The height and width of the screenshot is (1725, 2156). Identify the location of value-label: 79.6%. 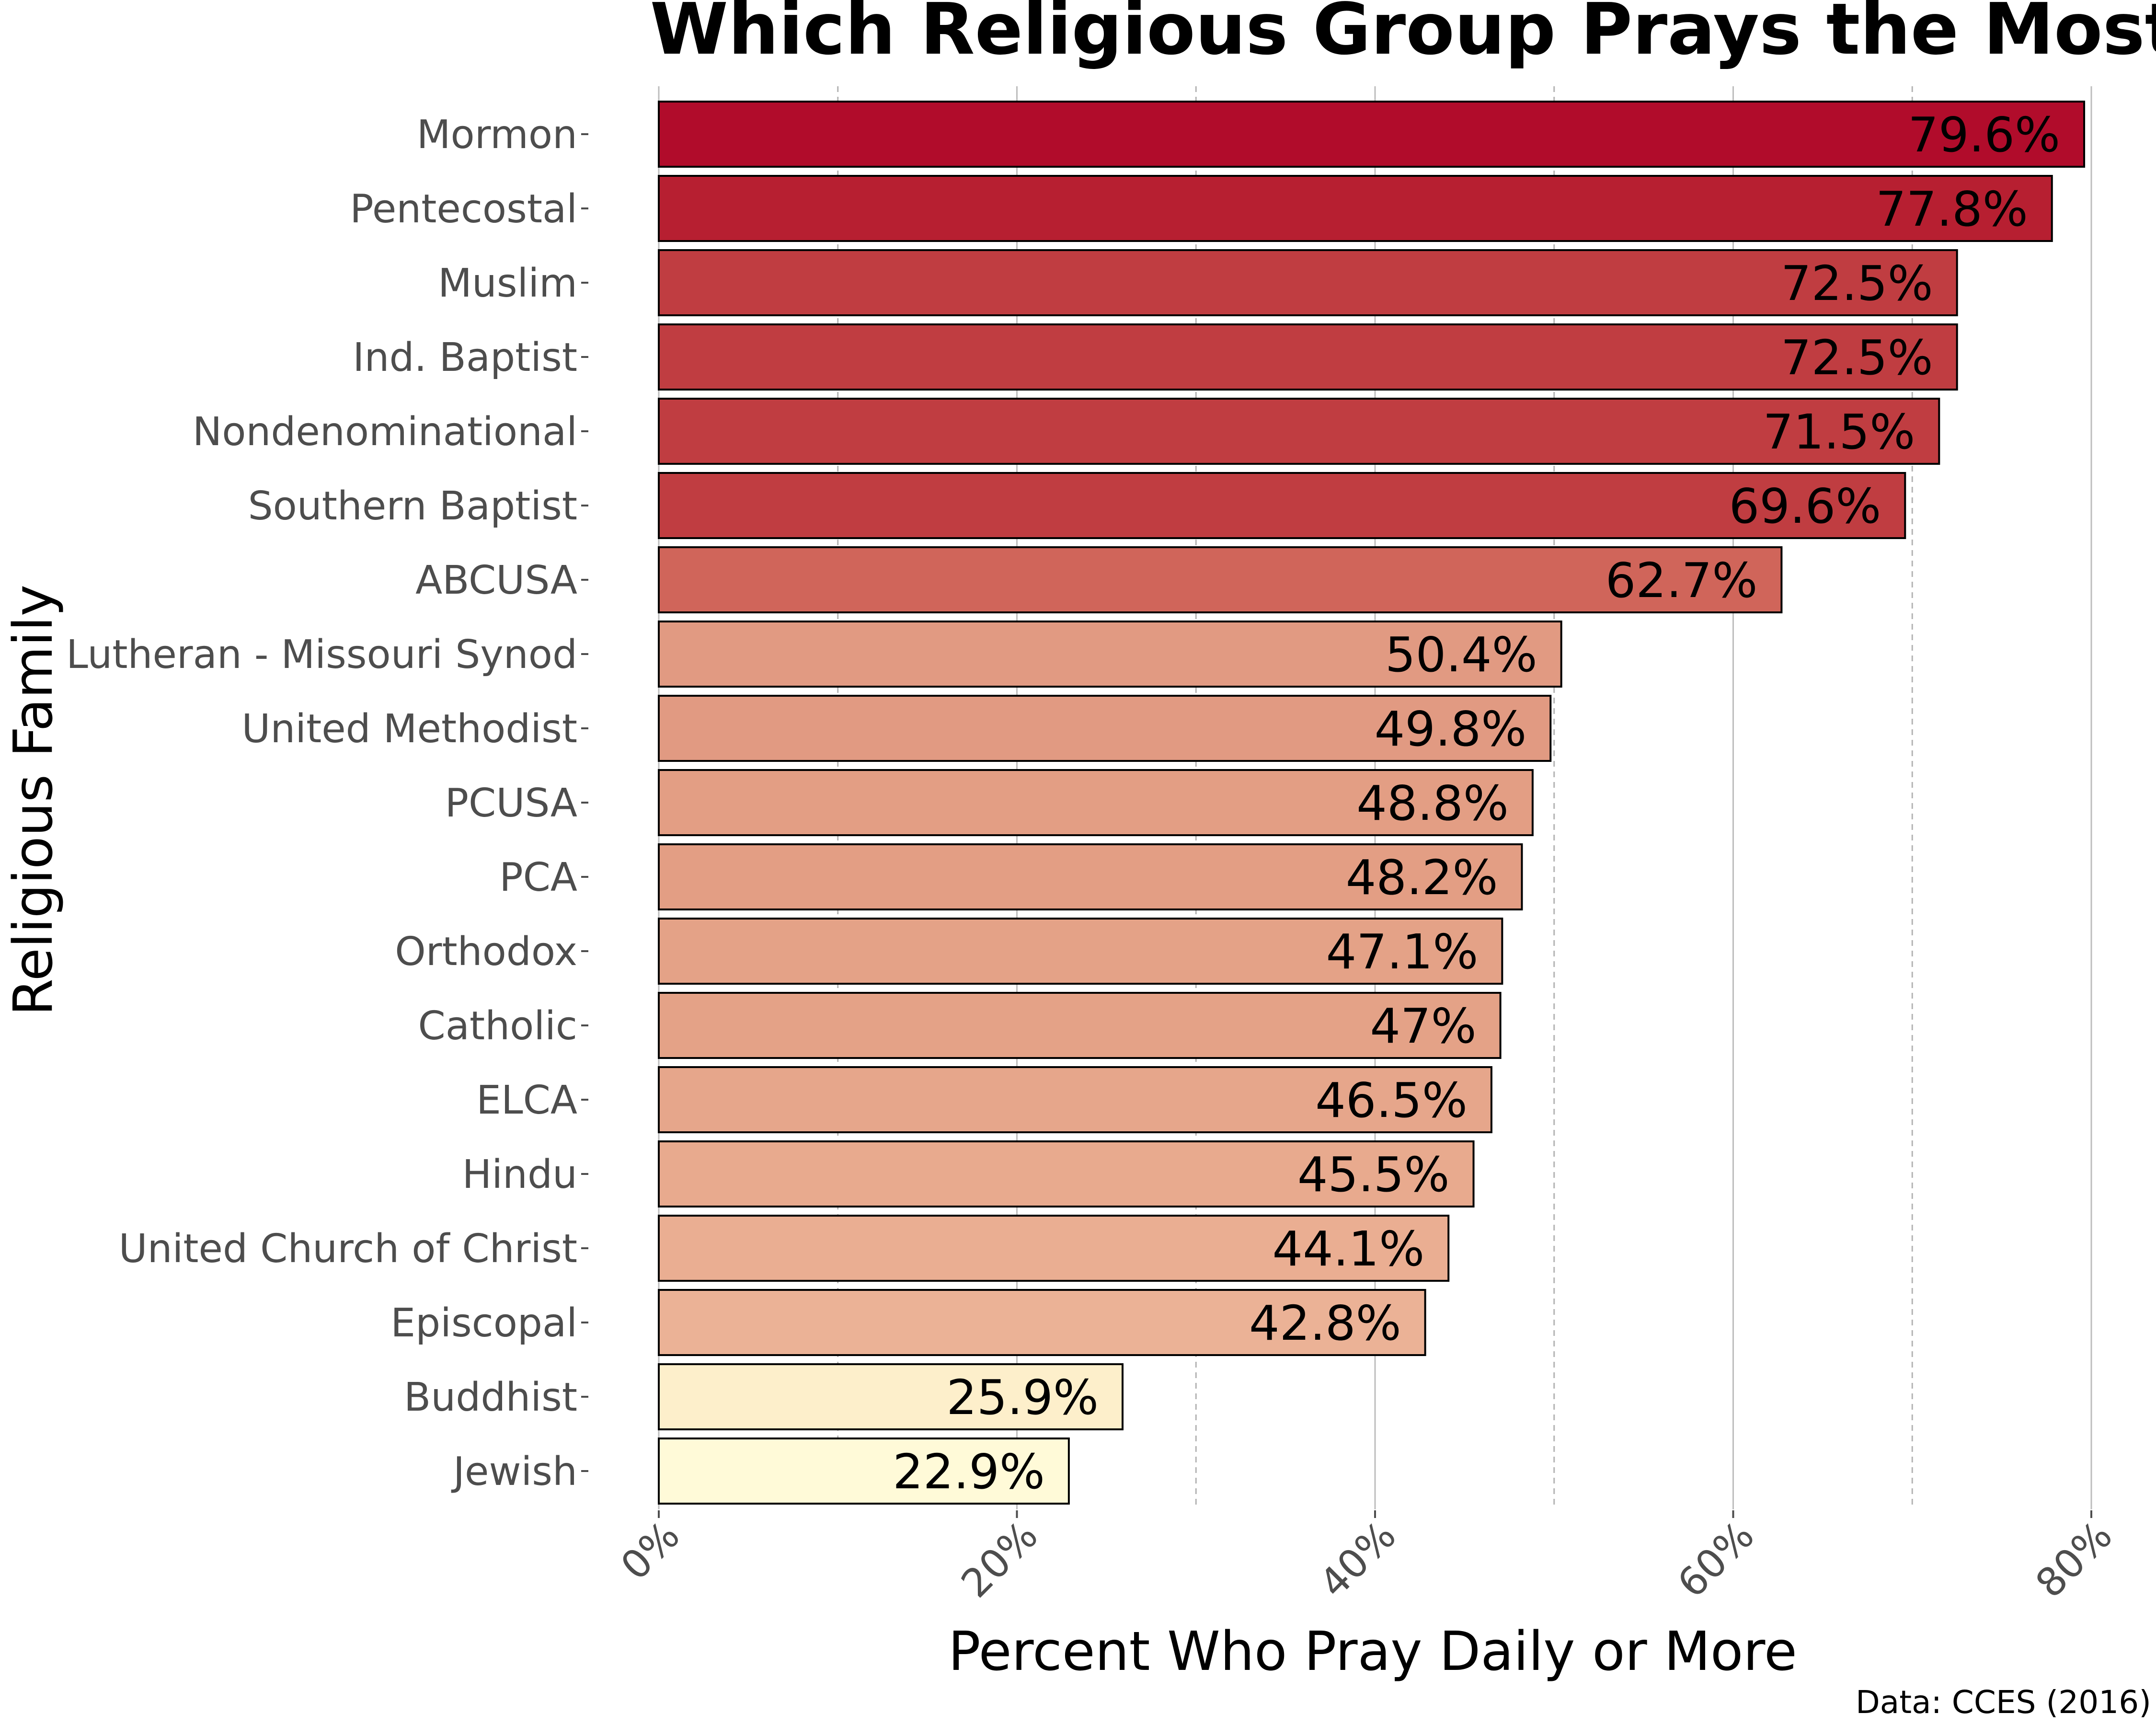
(1984, 135).